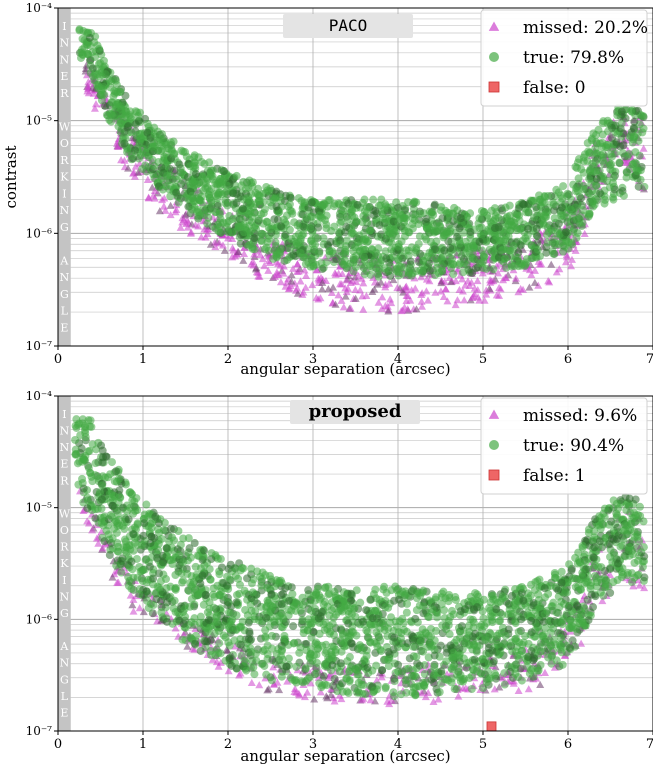 The image size is (653, 775). Describe the element at coordinates (64, 294) in the screenshot. I see `iwa-letter: G` at that location.